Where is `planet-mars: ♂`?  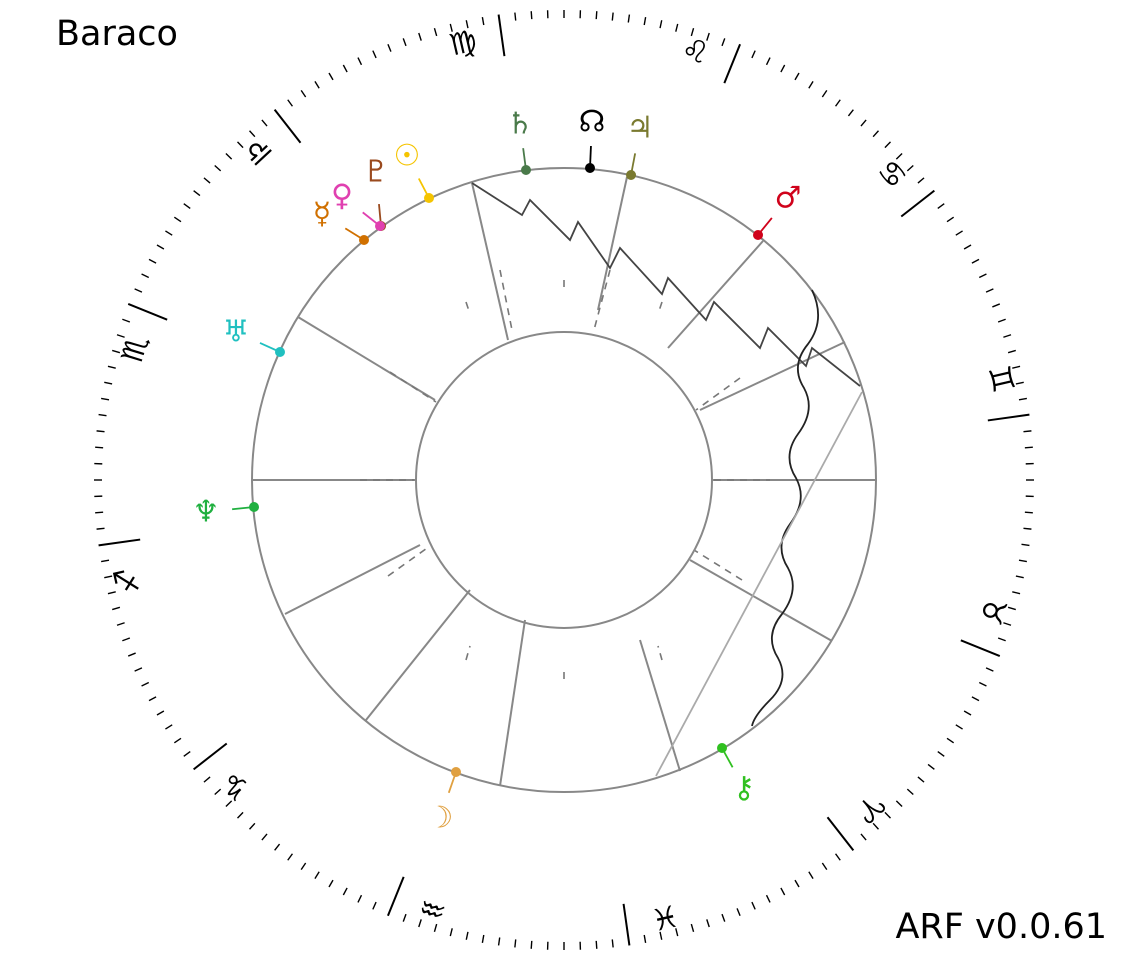
planet-mars: ♂ is located at coordinates (777, 210).